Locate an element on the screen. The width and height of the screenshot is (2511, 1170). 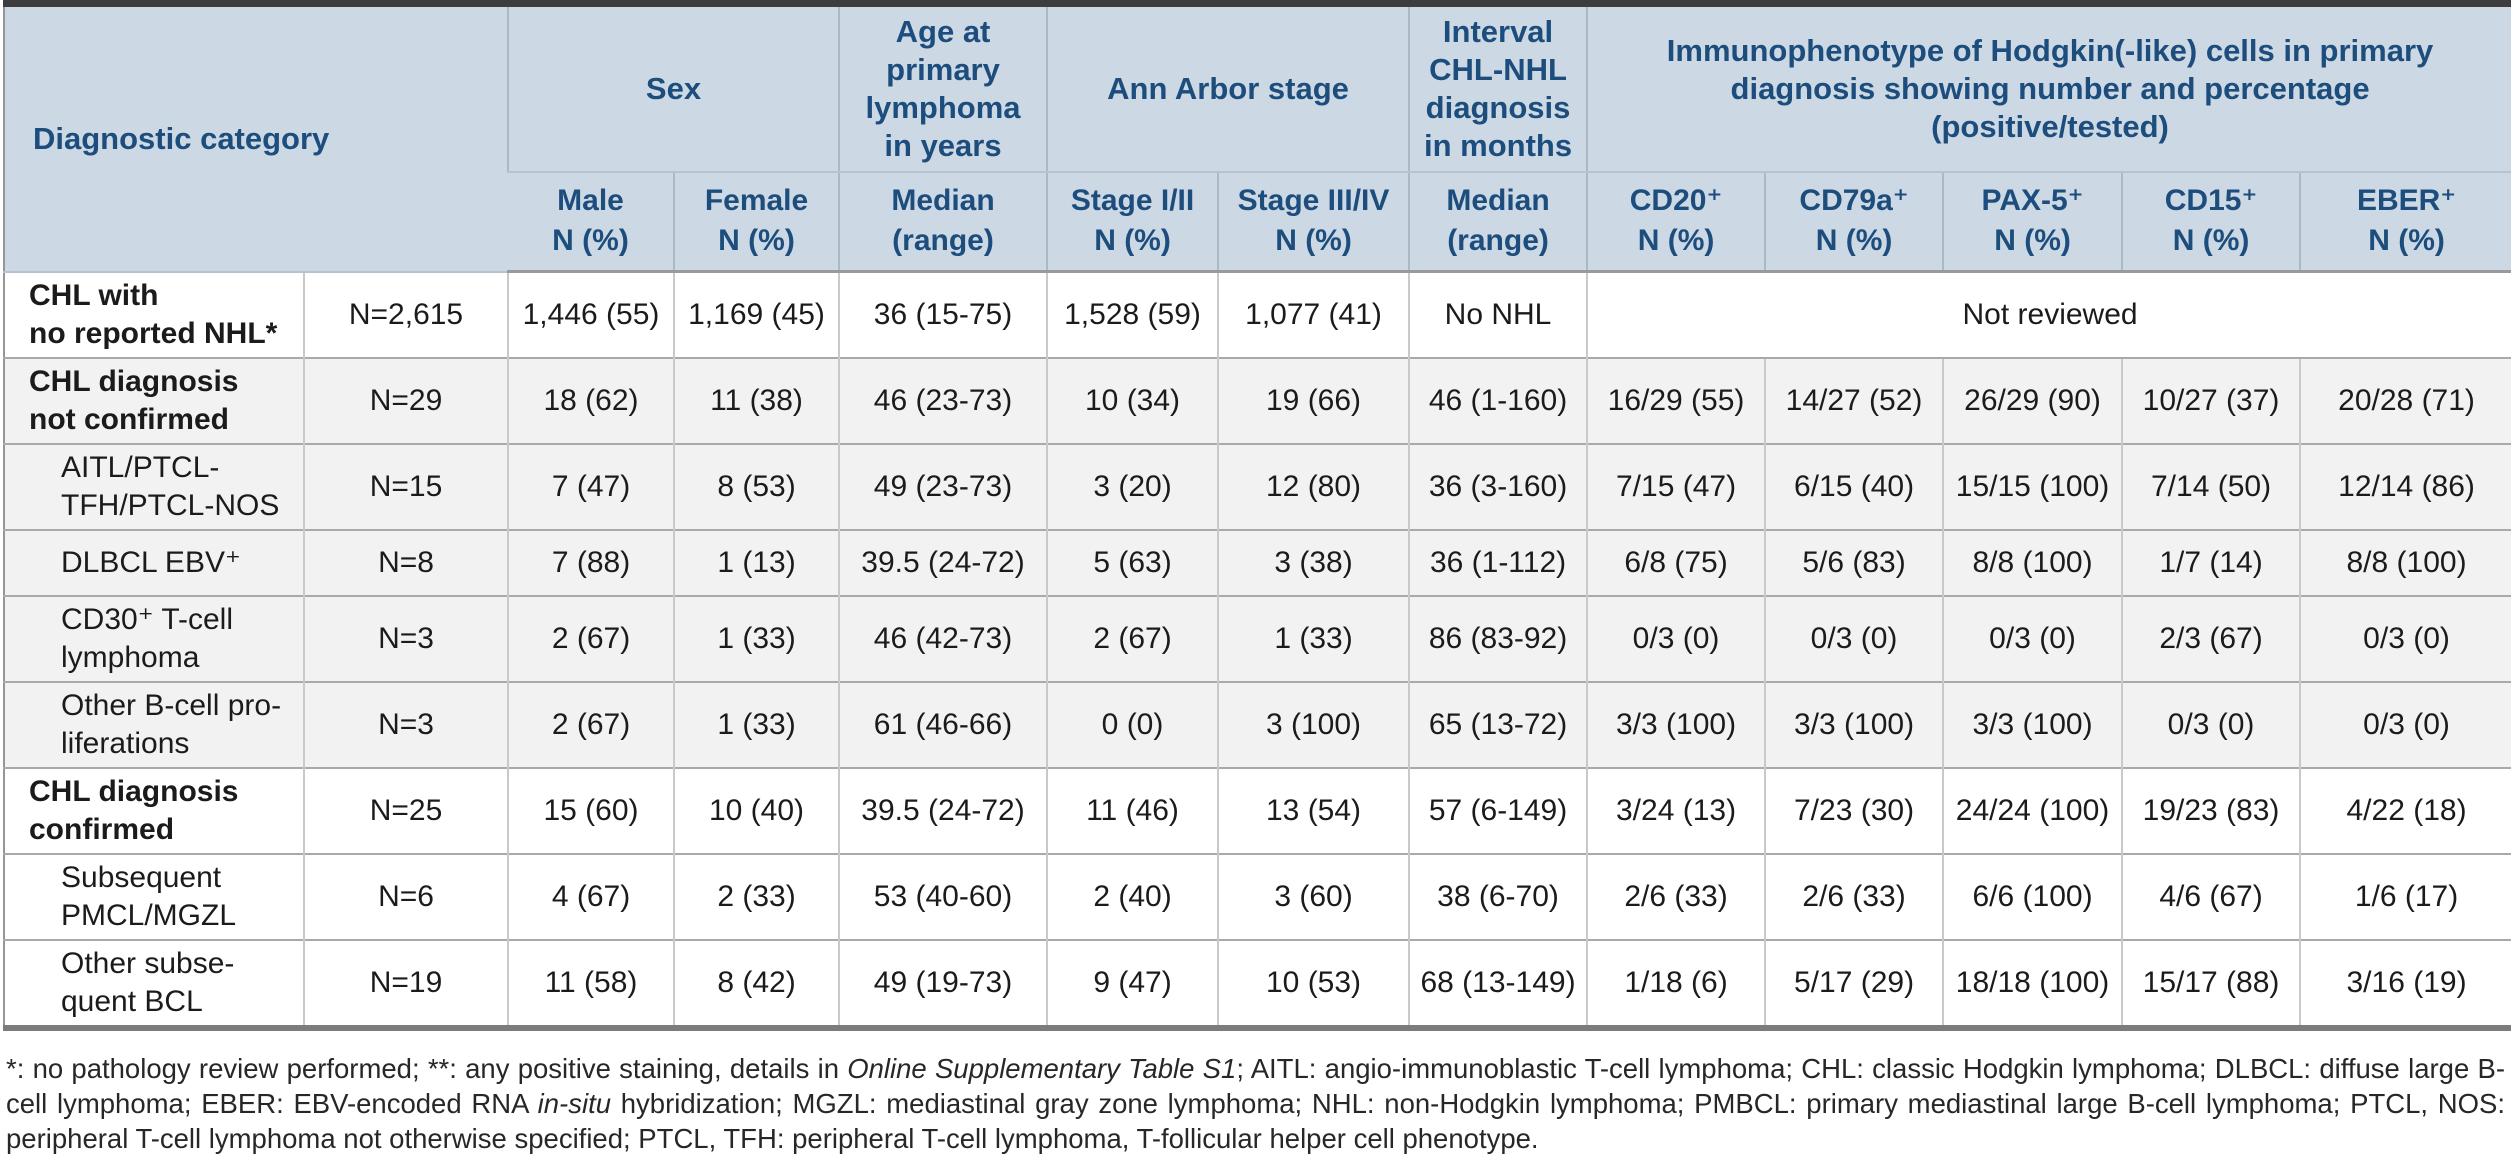
header-group-sex: Sex is located at coordinates (673, 88).